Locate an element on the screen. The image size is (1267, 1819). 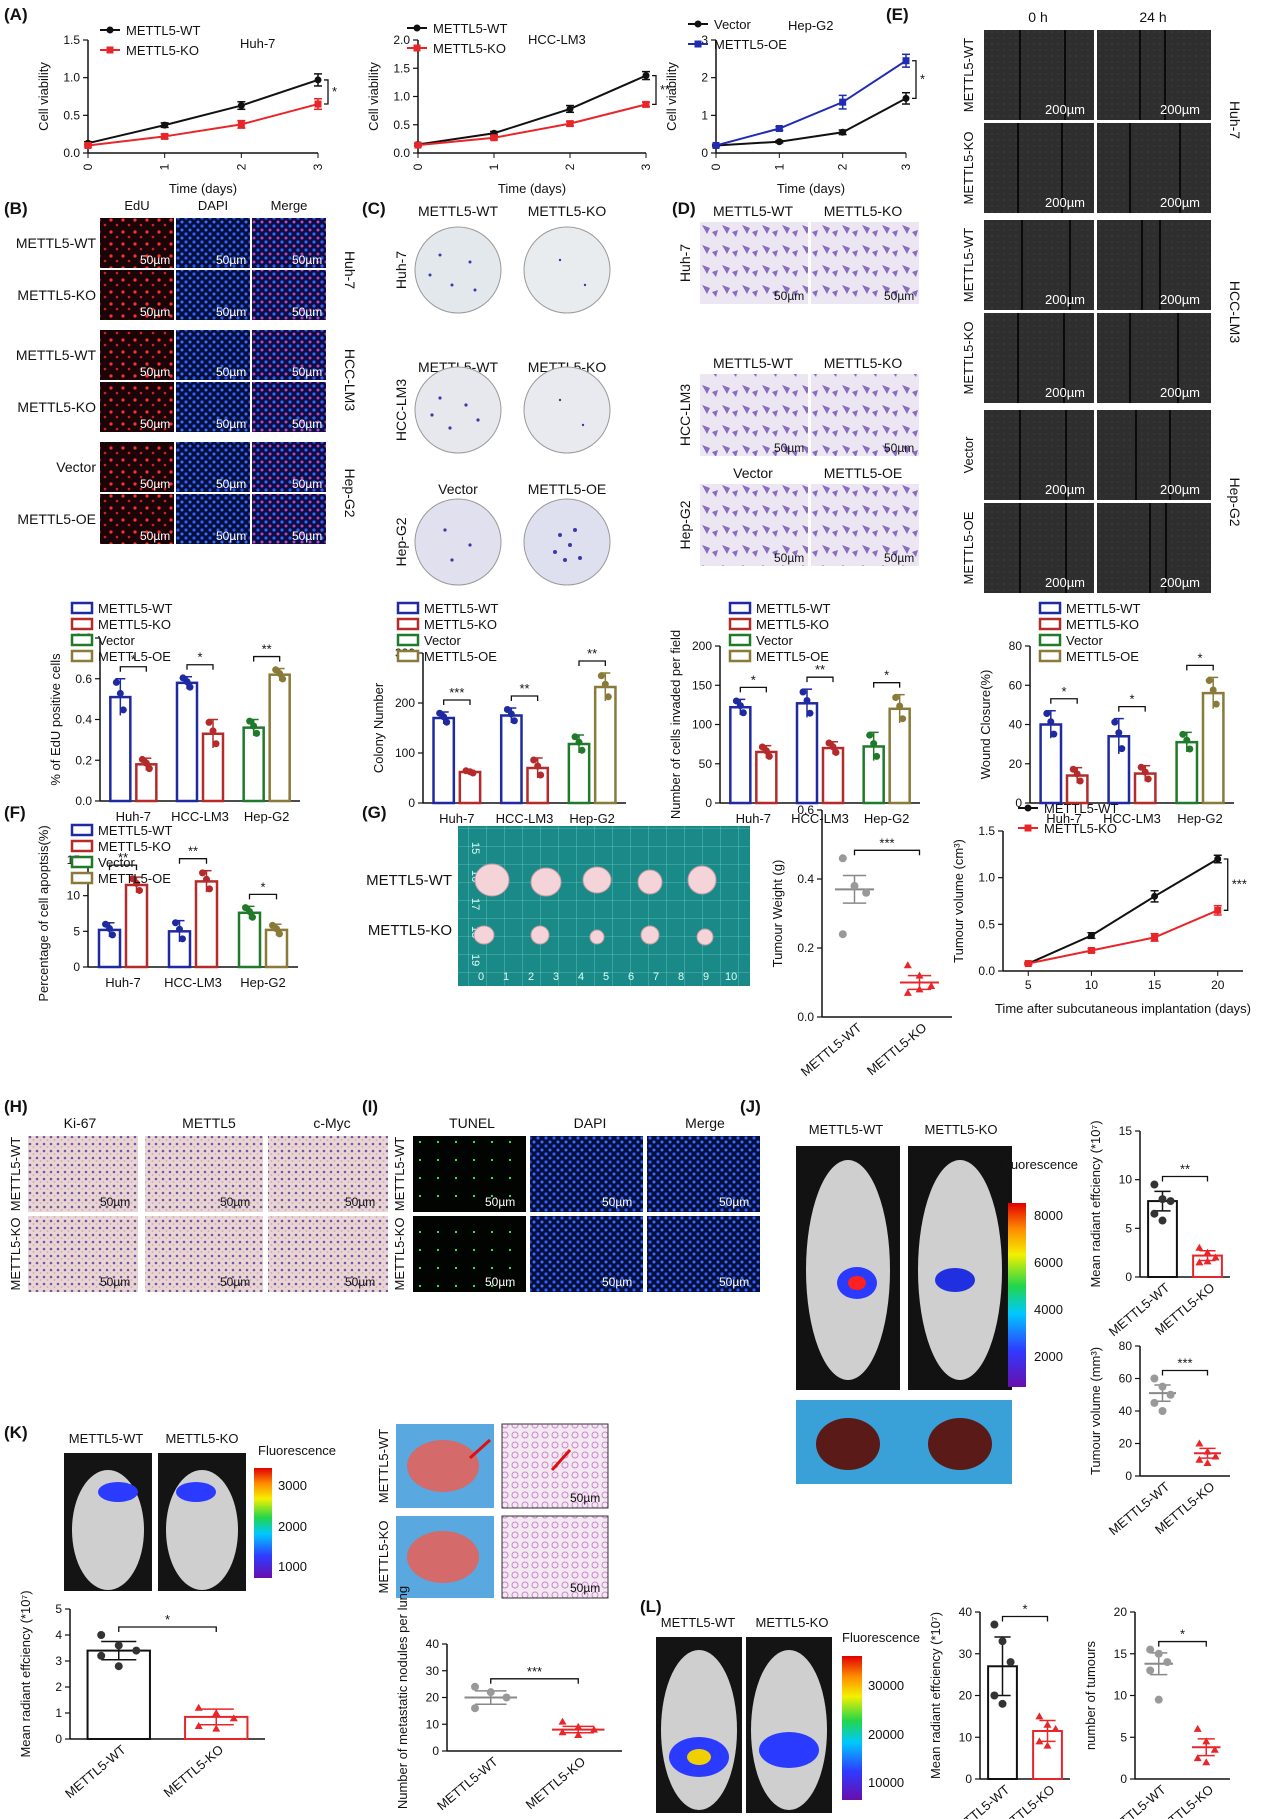
y-tick-label: 10 is located at coordinates (966, 1737).